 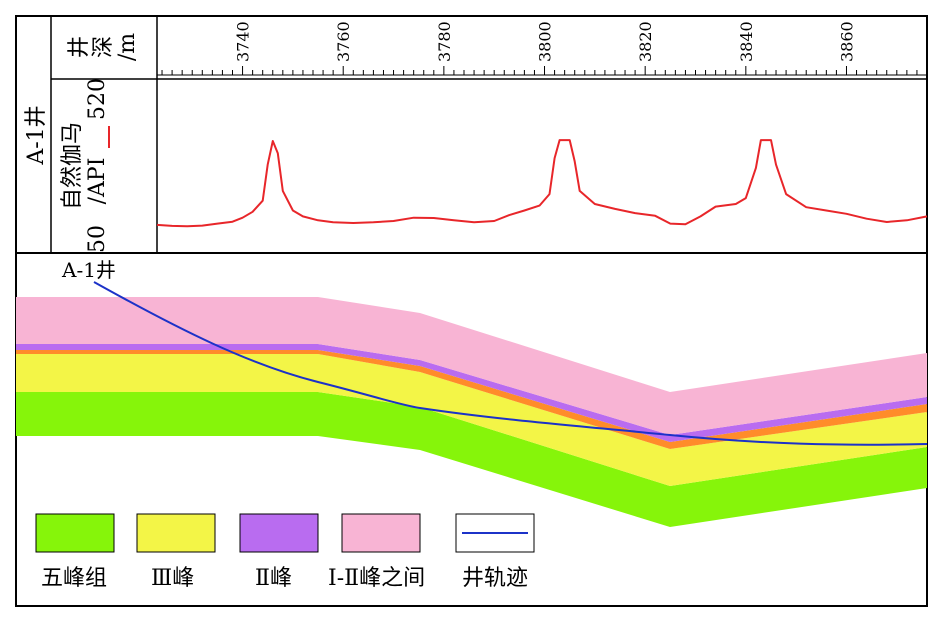 What do you see at coordinates (444, 41) in the screenshot?
I see `depth-tick-label: 3780` at bounding box center [444, 41].